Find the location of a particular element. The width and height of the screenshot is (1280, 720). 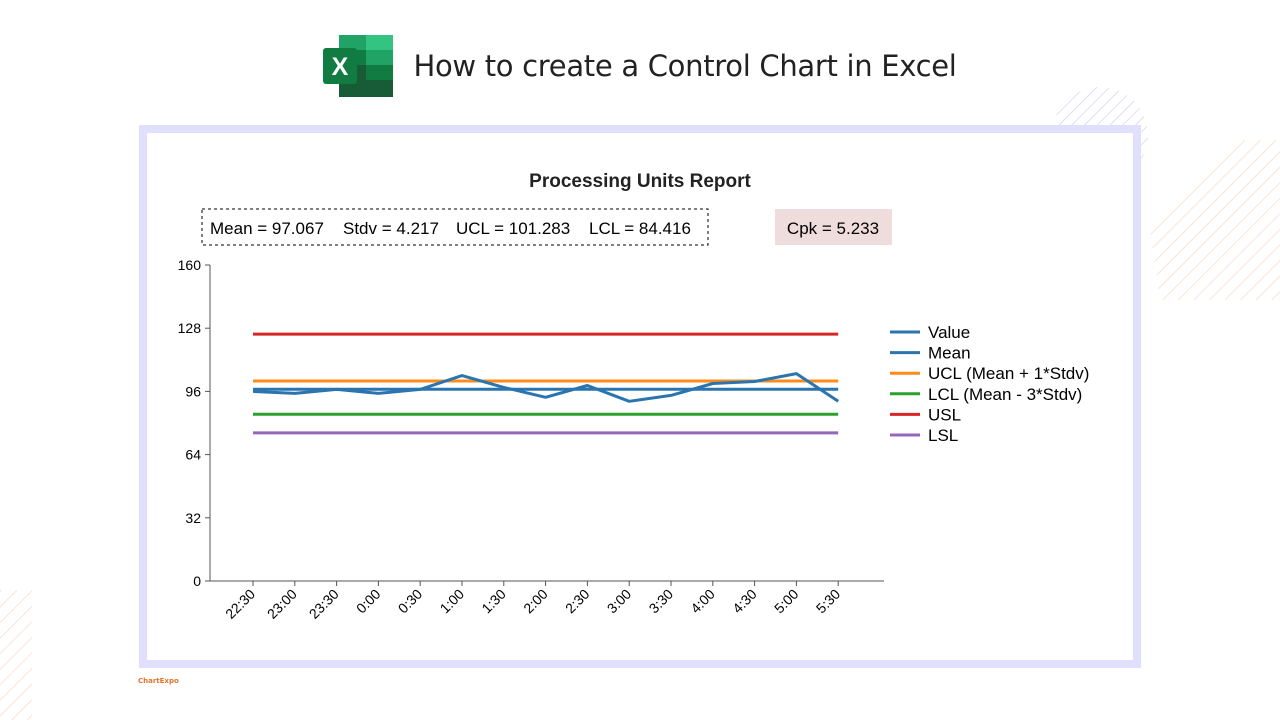

excel-logo-icon: X is located at coordinates (358, 66).